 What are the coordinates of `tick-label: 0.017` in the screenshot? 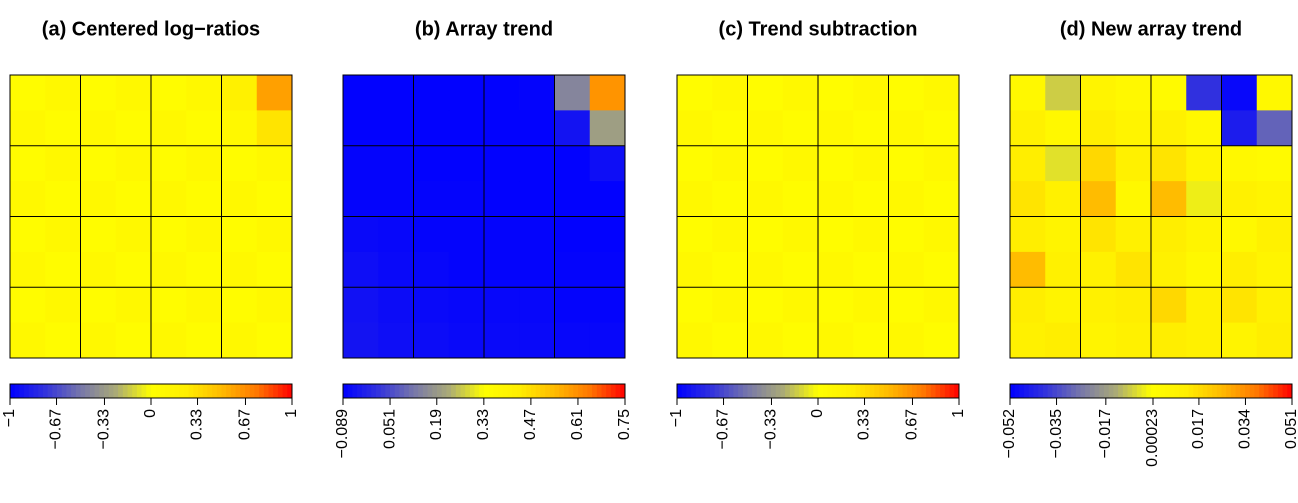 It's located at (1198, 429).